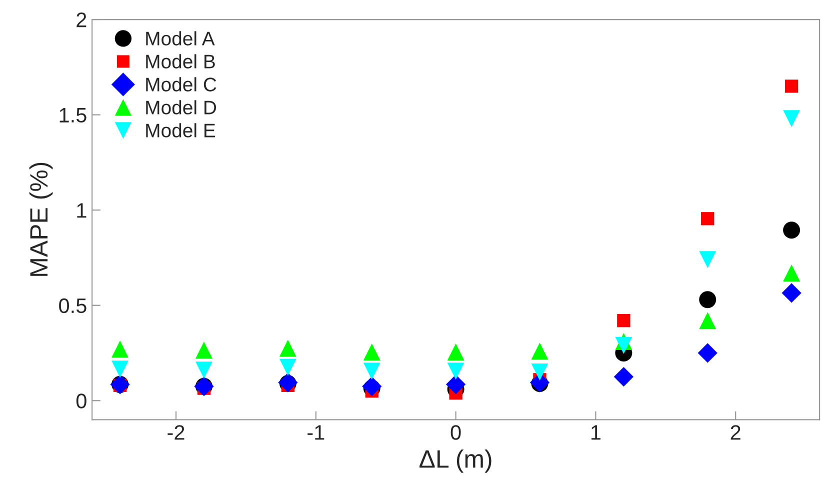 The image size is (822, 488). What do you see at coordinates (180, 61) in the screenshot?
I see `legend-label: Model B` at bounding box center [180, 61].